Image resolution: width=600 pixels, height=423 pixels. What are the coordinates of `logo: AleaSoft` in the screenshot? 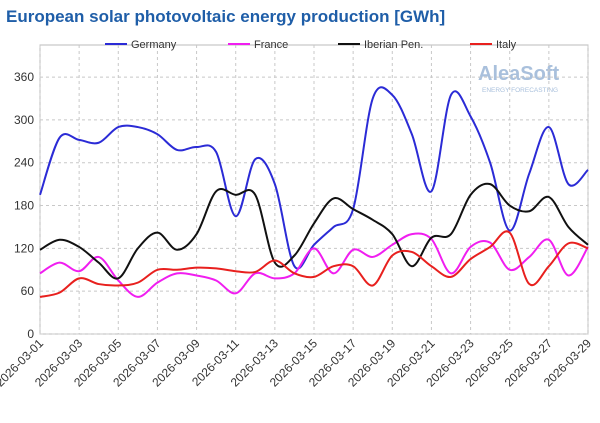 It's located at (518, 74).